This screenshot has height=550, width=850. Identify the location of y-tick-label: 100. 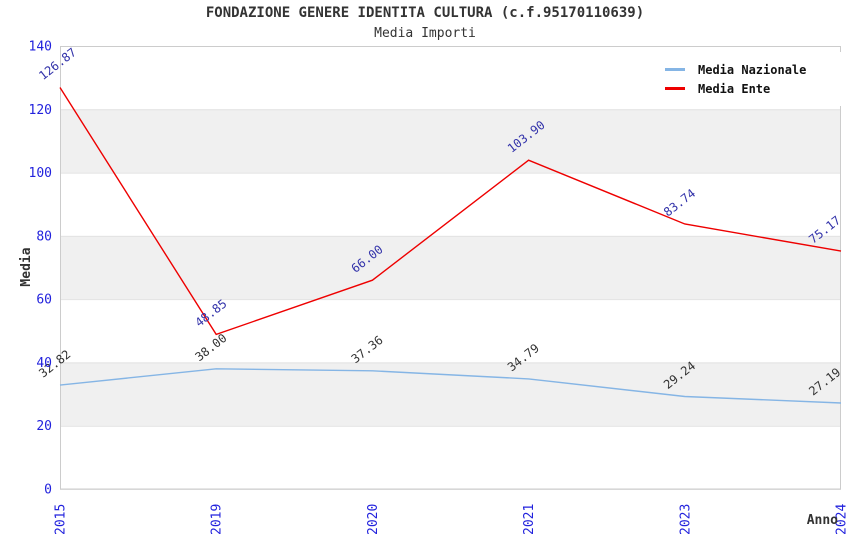
(40, 173).